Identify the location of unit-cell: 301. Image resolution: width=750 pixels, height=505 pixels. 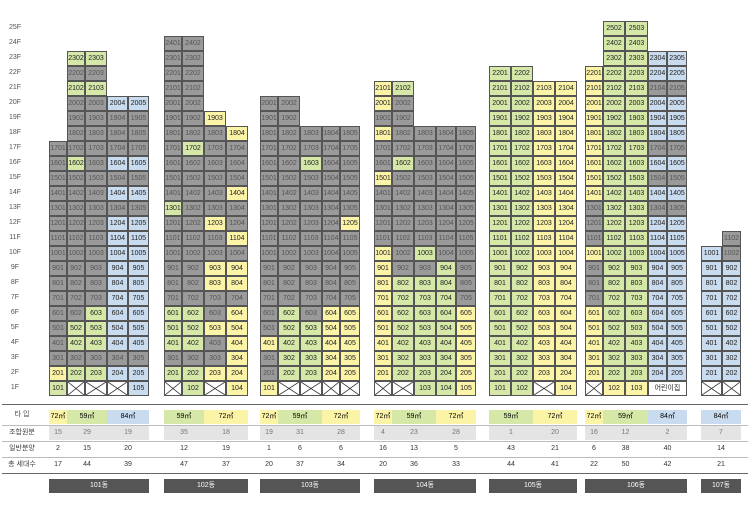
(594, 358).